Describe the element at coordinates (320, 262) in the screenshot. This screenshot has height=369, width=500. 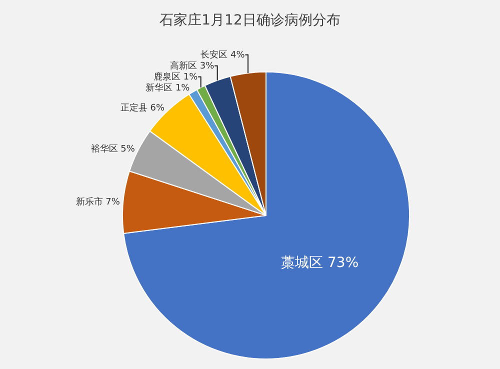
I see `slice-label: 藁城区 73%` at that location.